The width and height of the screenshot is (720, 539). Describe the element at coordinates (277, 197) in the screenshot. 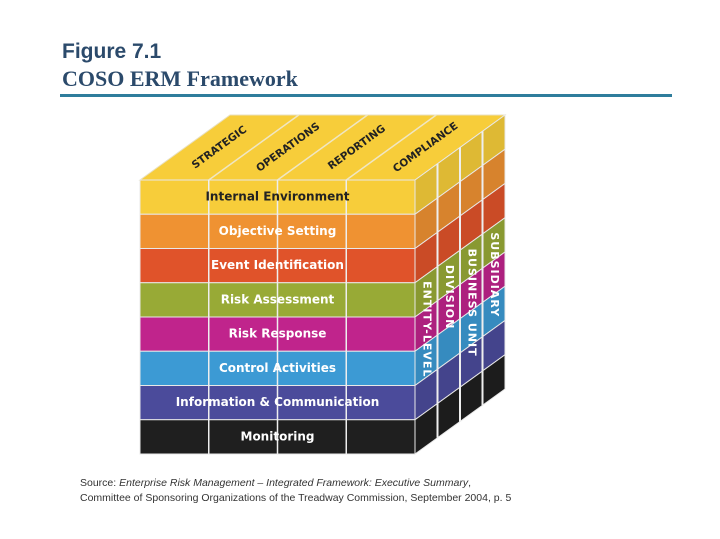

I see `row-label: Internal Environment` at that location.